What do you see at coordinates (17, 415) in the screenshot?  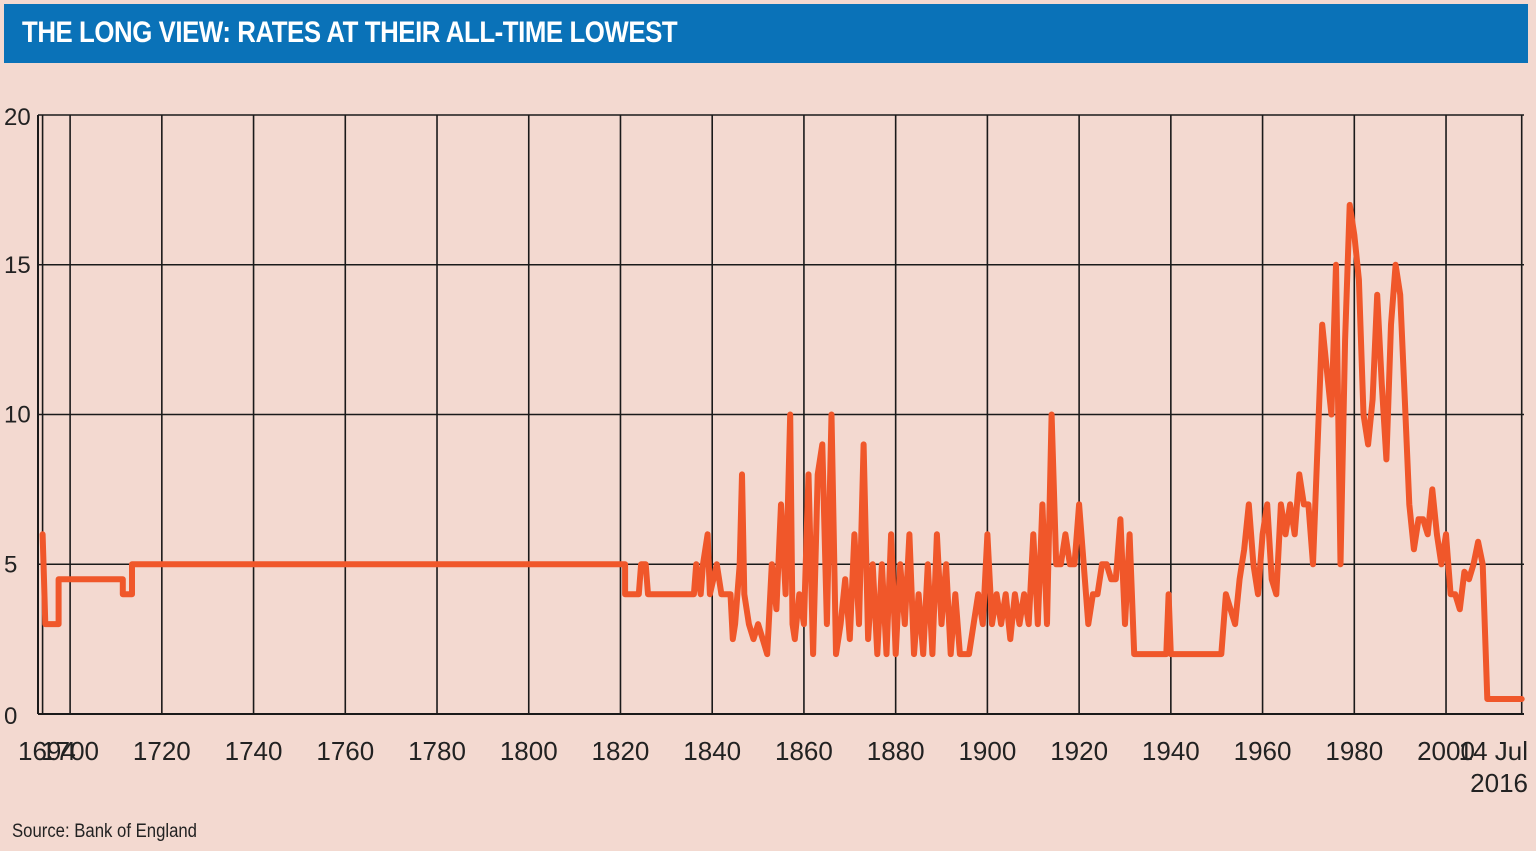 I see `y-tick-label: 10` at bounding box center [17, 415].